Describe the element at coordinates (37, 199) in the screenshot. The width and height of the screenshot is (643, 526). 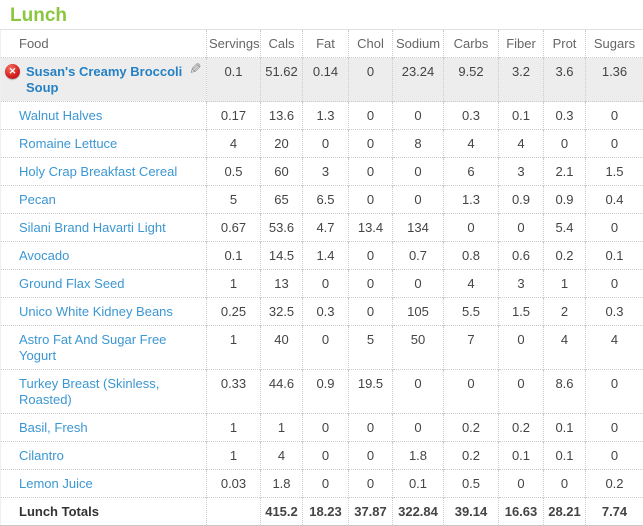
I see `food-link: Pecan` at that location.